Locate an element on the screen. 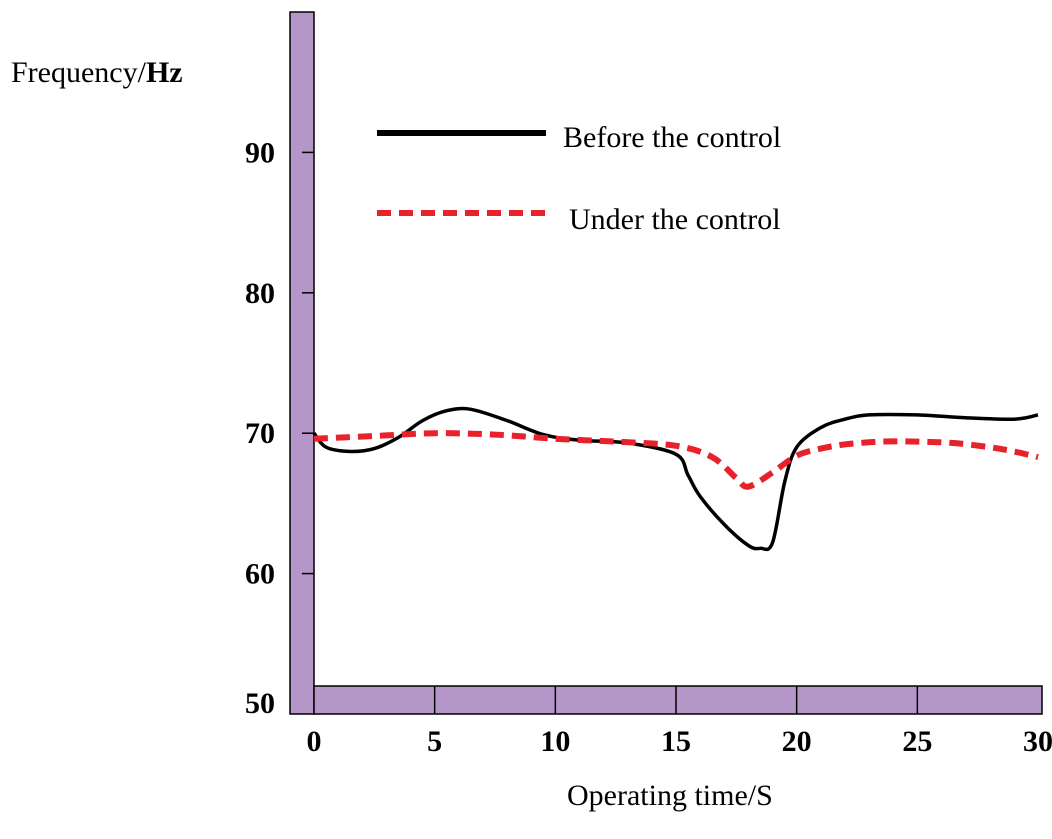 The height and width of the screenshot is (839, 1052). x-tick-label: 30 is located at coordinates (1037, 741).